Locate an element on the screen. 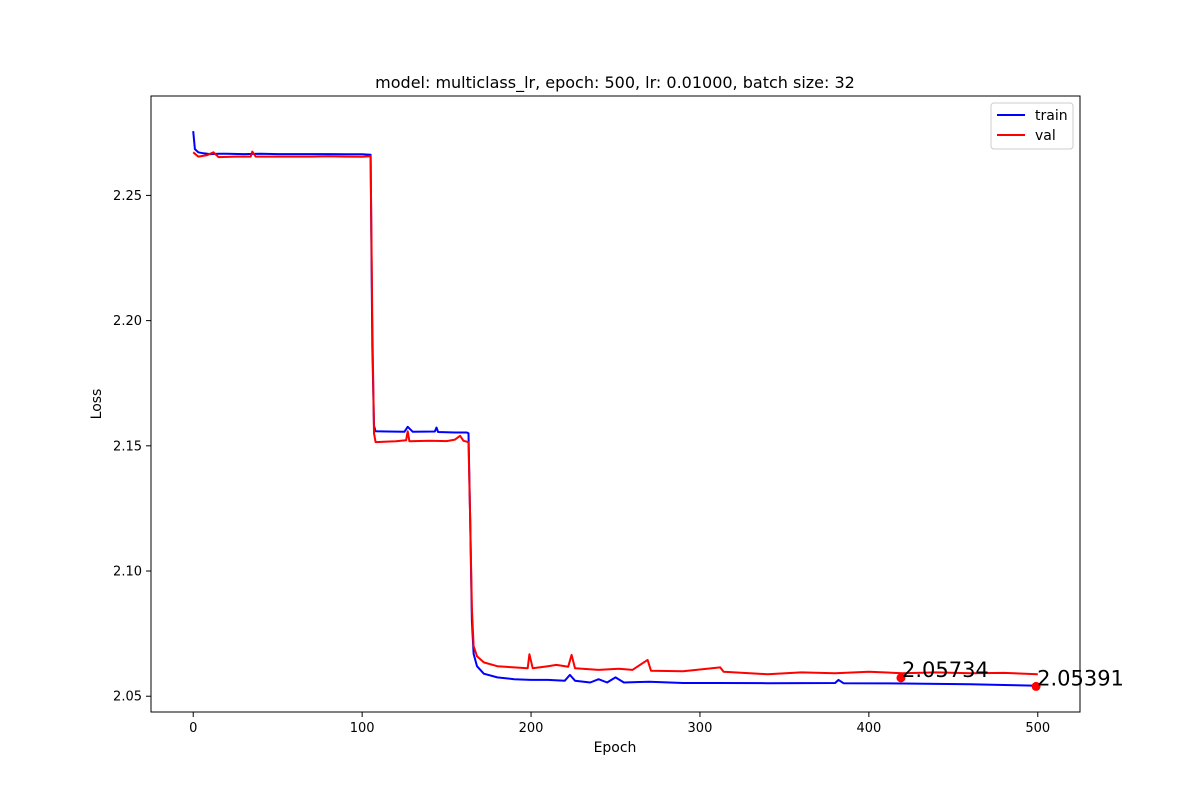  y-tick-label: 2.10 is located at coordinates (127, 572).